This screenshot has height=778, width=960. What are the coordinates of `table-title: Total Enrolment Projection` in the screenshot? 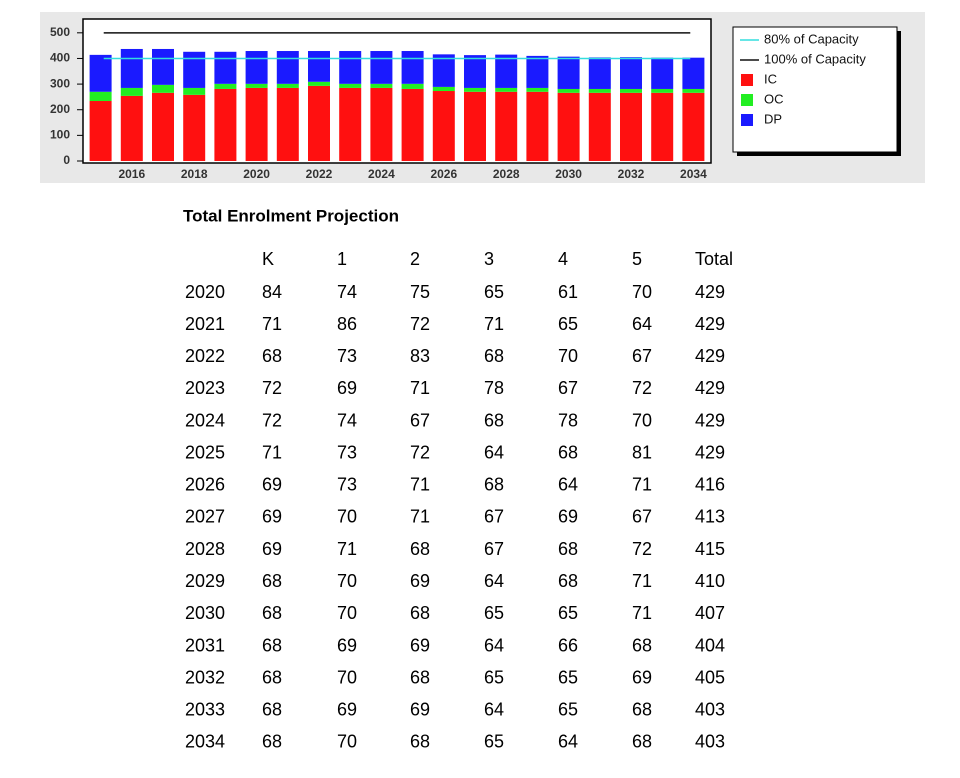 It's located at (291, 215).